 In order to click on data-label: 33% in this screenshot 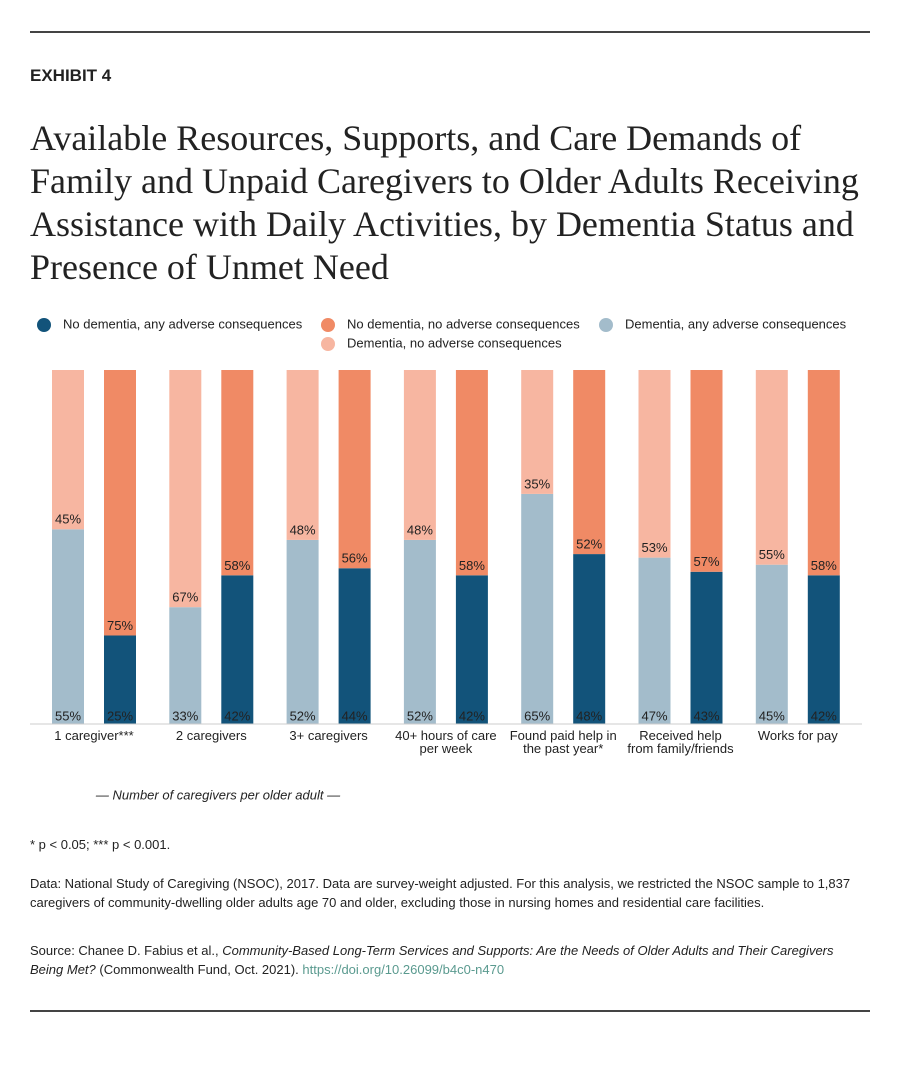, I will do `click(185, 715)`.